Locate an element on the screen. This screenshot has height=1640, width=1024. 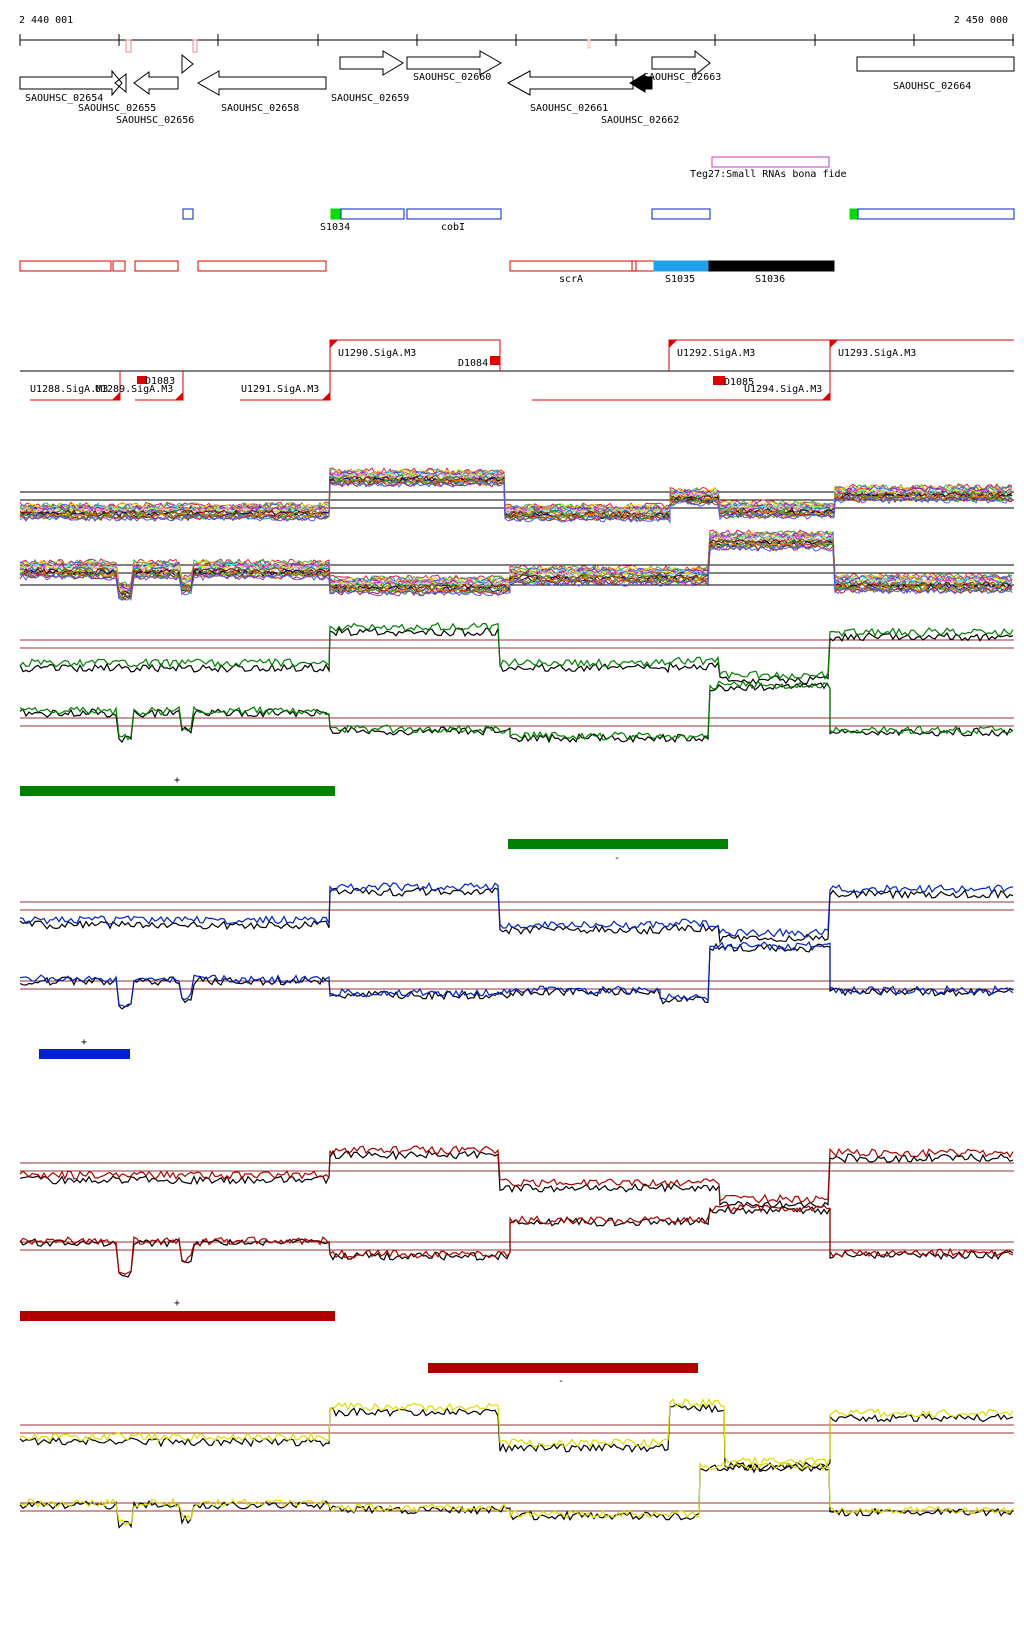
promoter-label: U1290.SigA.M3 is located at coordinates (377, 353).